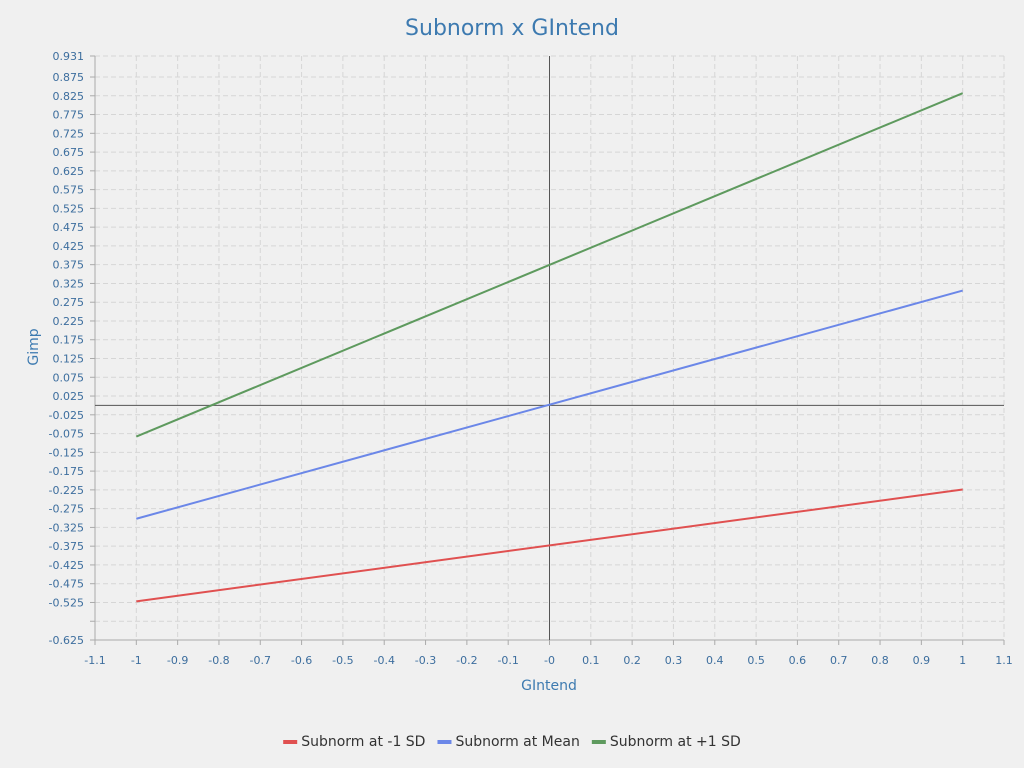 The width and height of the screenshot is (1024, 768). What do you see at coordinates (507, 660) in the screenshot?
I see `x-tick-label: -0.1` at bounding box center [507, 660].